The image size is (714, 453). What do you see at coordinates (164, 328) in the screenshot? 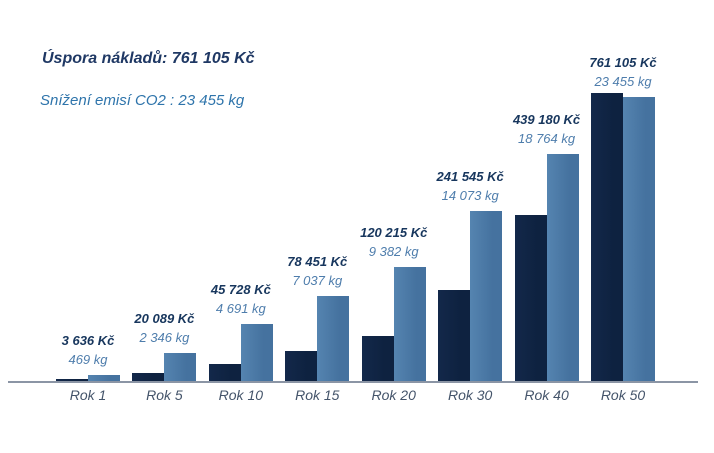
I see `value-label-block: 20 089 Kč 2 346 kg` at bounding box center [164, 328].